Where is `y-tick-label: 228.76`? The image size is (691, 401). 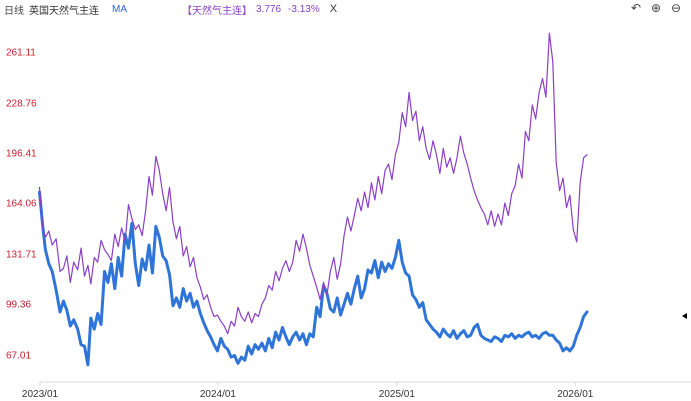 y-tick-label: 228.76 is located at coordinates (21, 104).